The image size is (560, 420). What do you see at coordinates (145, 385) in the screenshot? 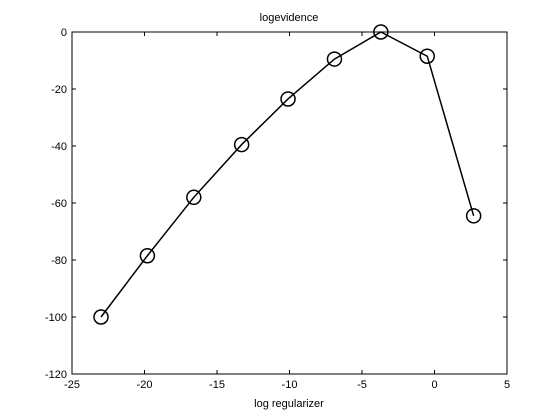
I see `x-tick-label: -20` at bounding box center [145, 385].